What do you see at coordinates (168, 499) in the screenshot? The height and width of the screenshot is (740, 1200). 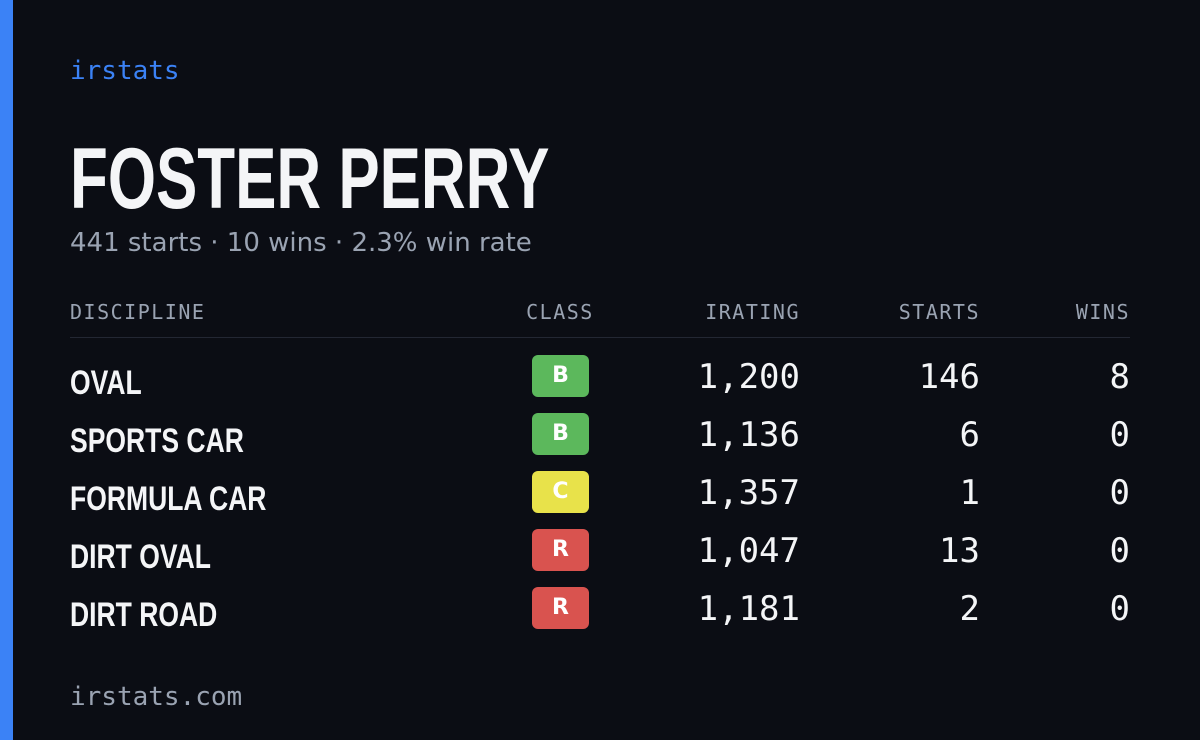 I see `discipline: FORMULA CAR` at bounding box center [168, 499].